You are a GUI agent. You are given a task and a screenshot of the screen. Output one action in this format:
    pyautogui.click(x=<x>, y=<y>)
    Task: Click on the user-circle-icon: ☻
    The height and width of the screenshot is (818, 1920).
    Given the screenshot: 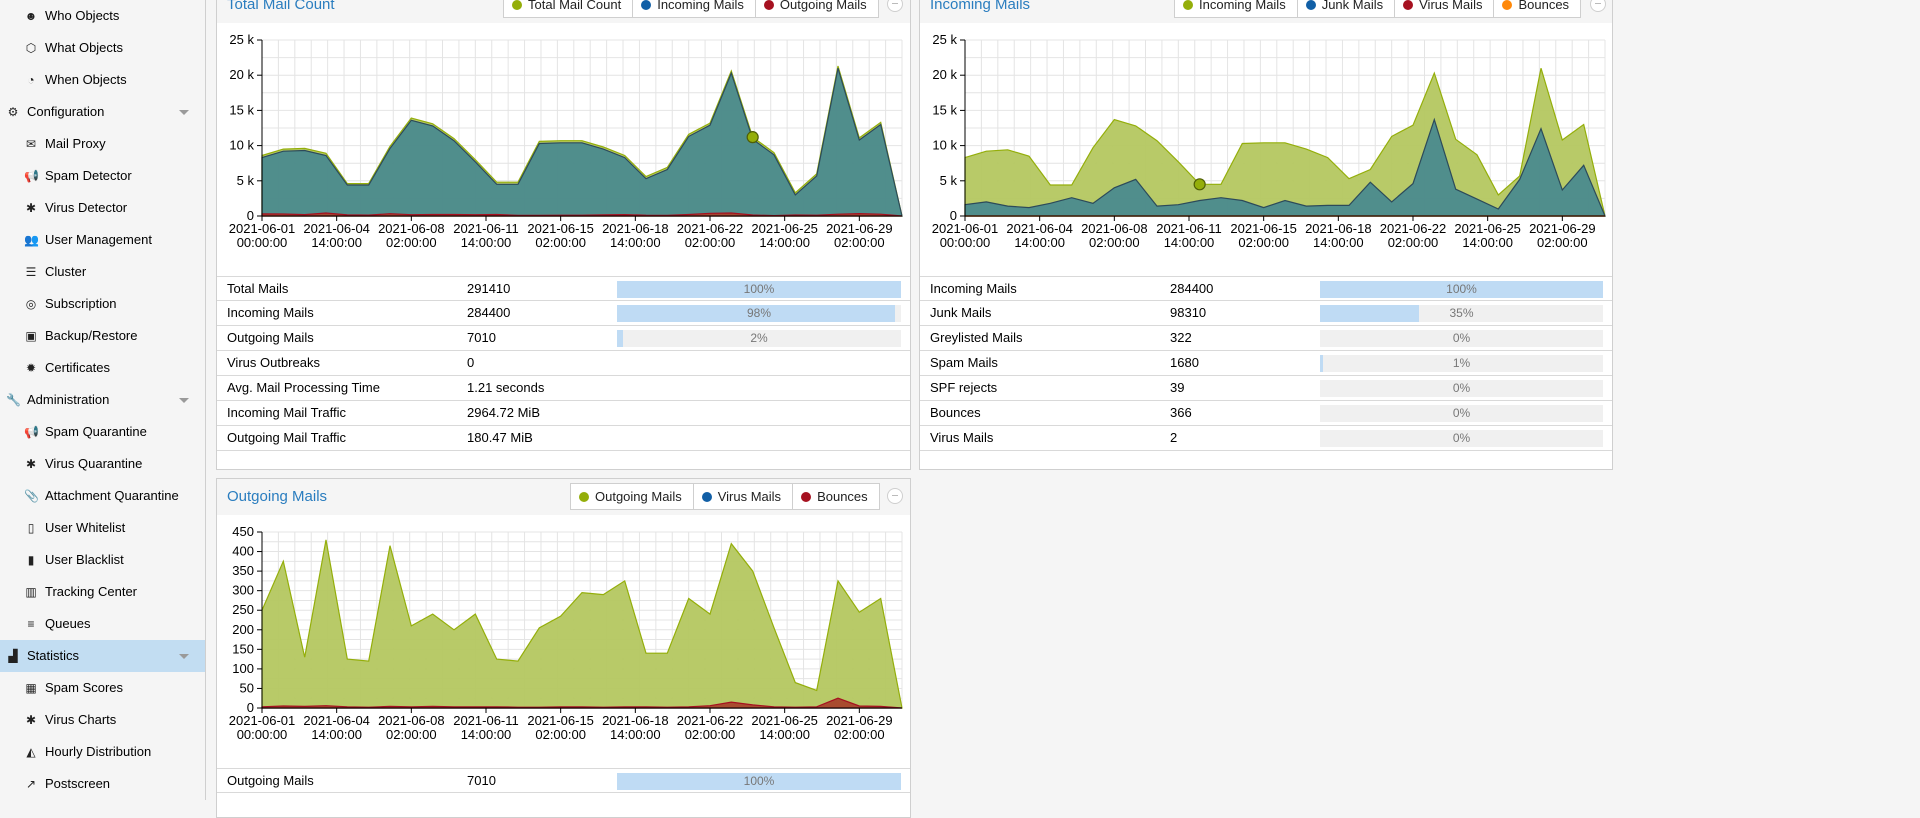 What is the action you would take?
    pyautogui.click(x=31, y=16)
    